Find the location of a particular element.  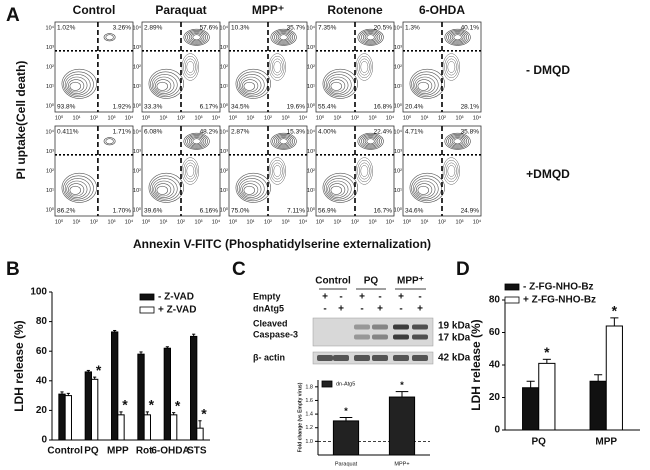

x-tick-label: PQ is located at coordinates (539, 442).